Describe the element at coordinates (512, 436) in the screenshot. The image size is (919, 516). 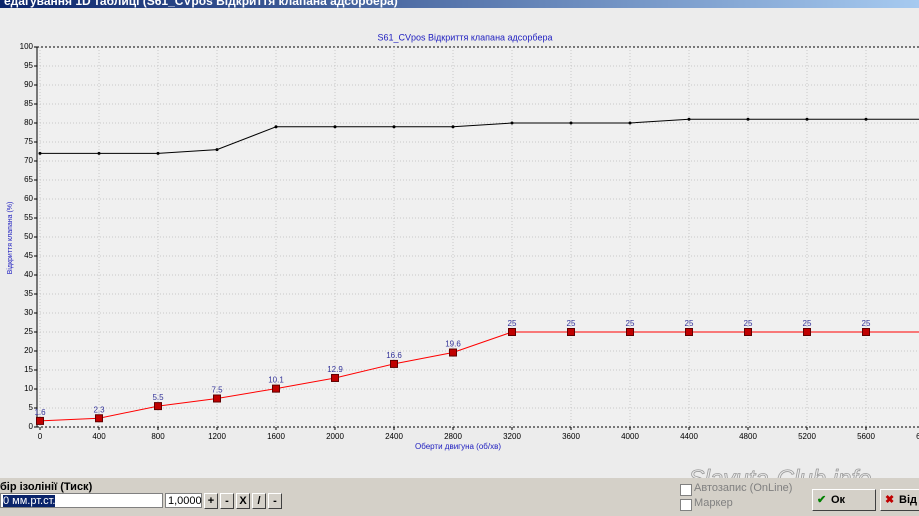
I see `x-tick-label: 3200` at that location.